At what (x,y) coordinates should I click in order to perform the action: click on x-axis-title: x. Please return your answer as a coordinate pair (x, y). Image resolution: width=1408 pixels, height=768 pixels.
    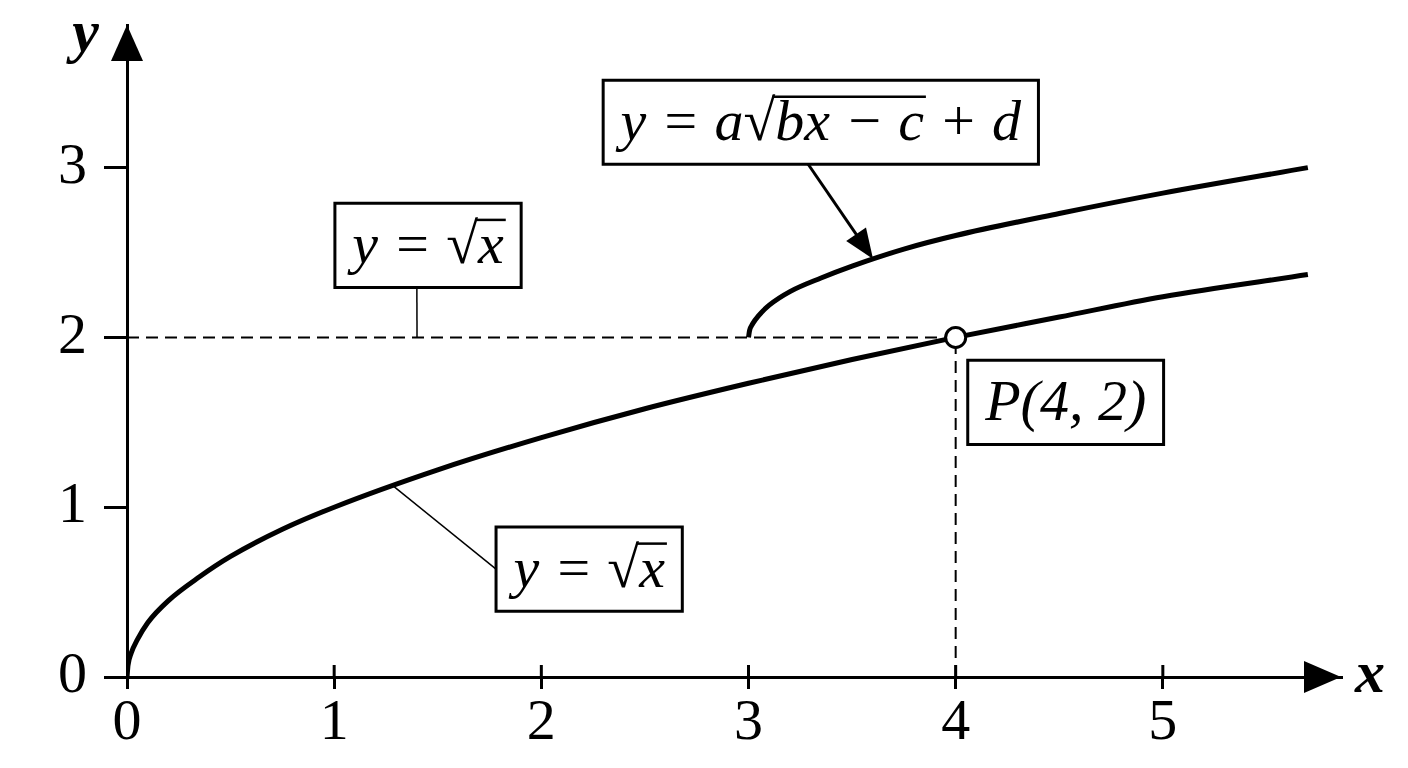
    Looking at the image, I should click on (1369, 672).